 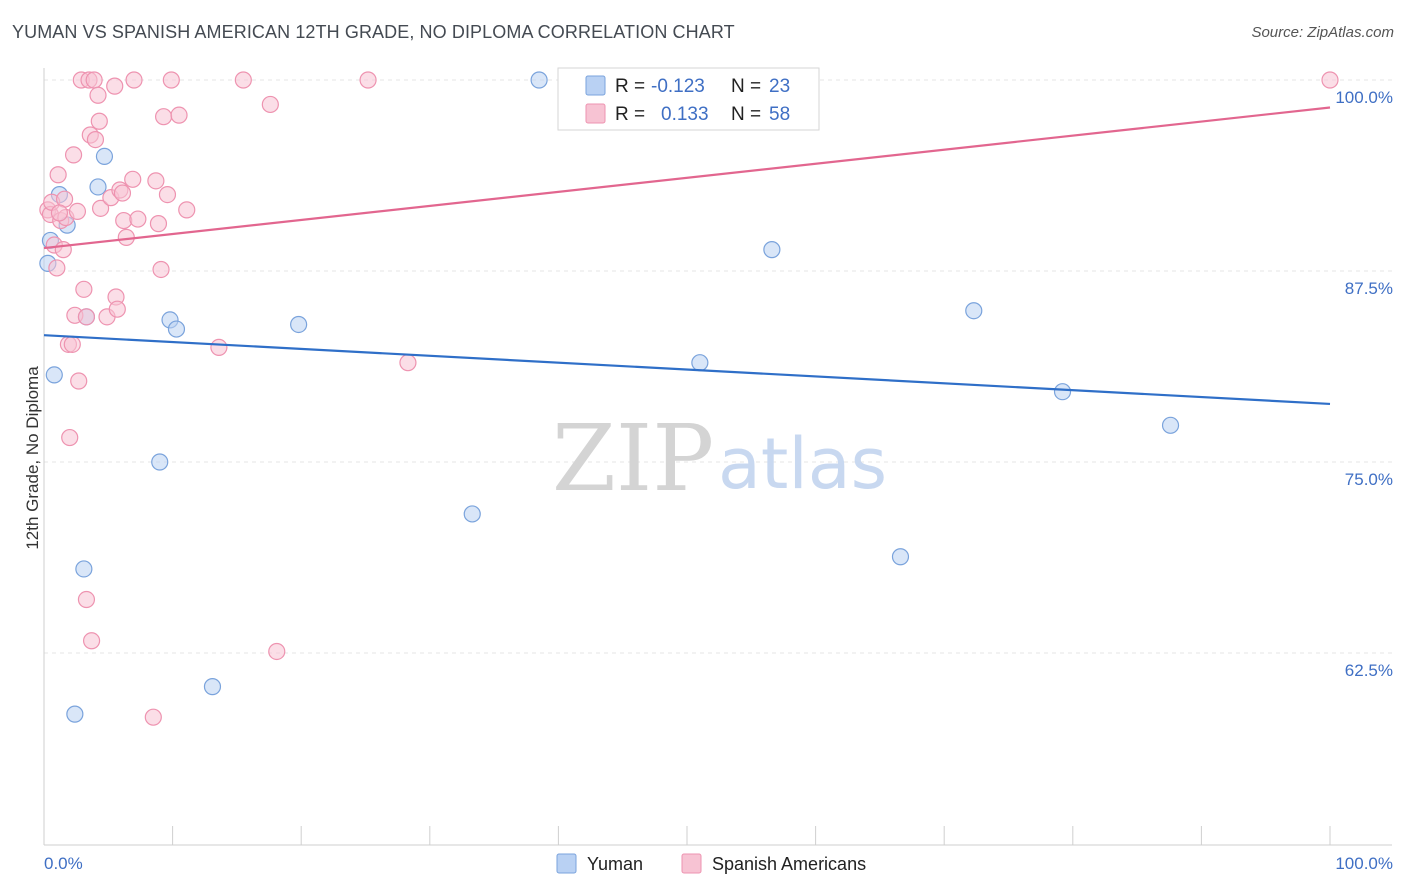 What do you see at coordinates (1364, 384) in the screenshot?
I see `y-tick-labels: 62.5% 75.0% 87.5% 100.0%` at bounding box center [1364, 384].